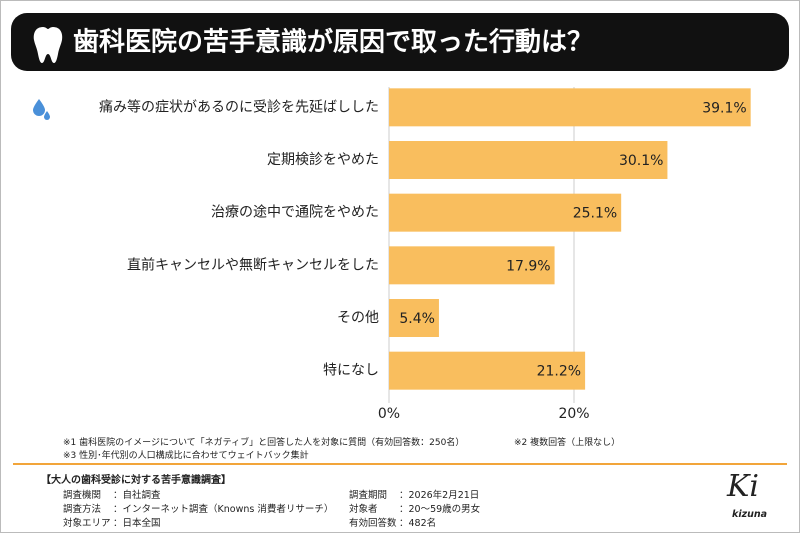 The width and height of the screenshot is (800, 533). What do you see at coordinates (48, 45) in the screenshot?
I see `tooth-icon` at bounding box center [48, 45].